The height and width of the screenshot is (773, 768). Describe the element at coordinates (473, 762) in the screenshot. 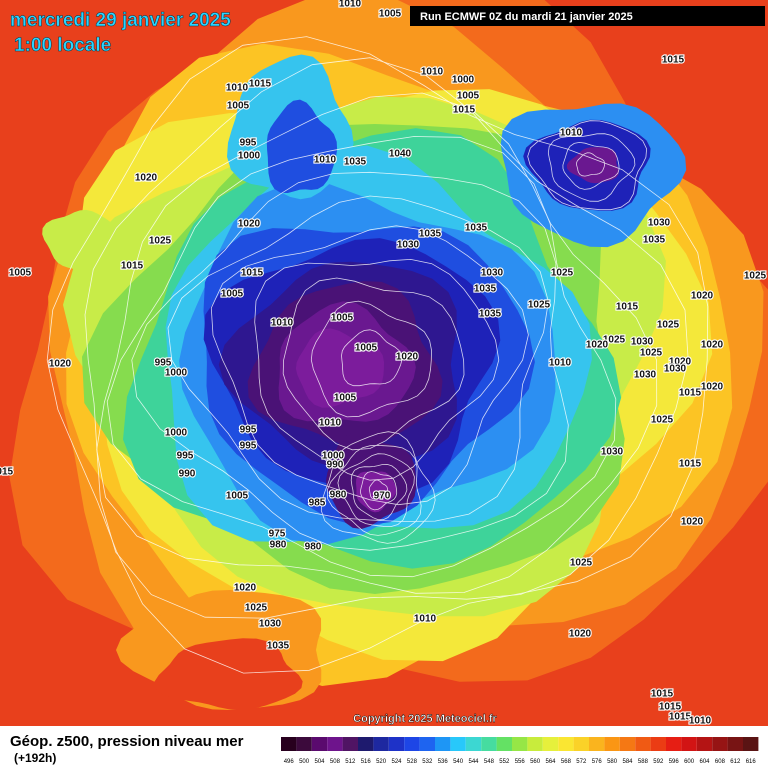

I see `colorbar-label: 544` at that location.